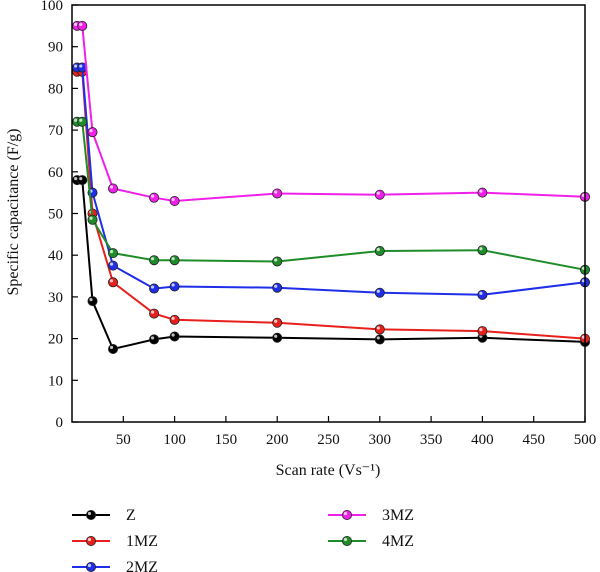 Image resolution: width=600 pixels, height=572 pixels. I want to click on y-tick-label: 40, so click(55, 256).